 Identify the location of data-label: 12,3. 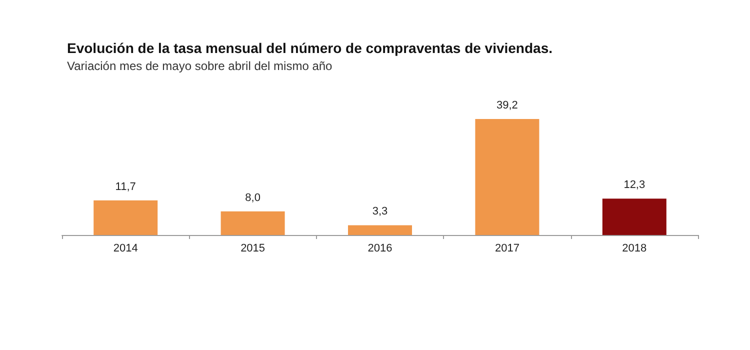
(635, 185).